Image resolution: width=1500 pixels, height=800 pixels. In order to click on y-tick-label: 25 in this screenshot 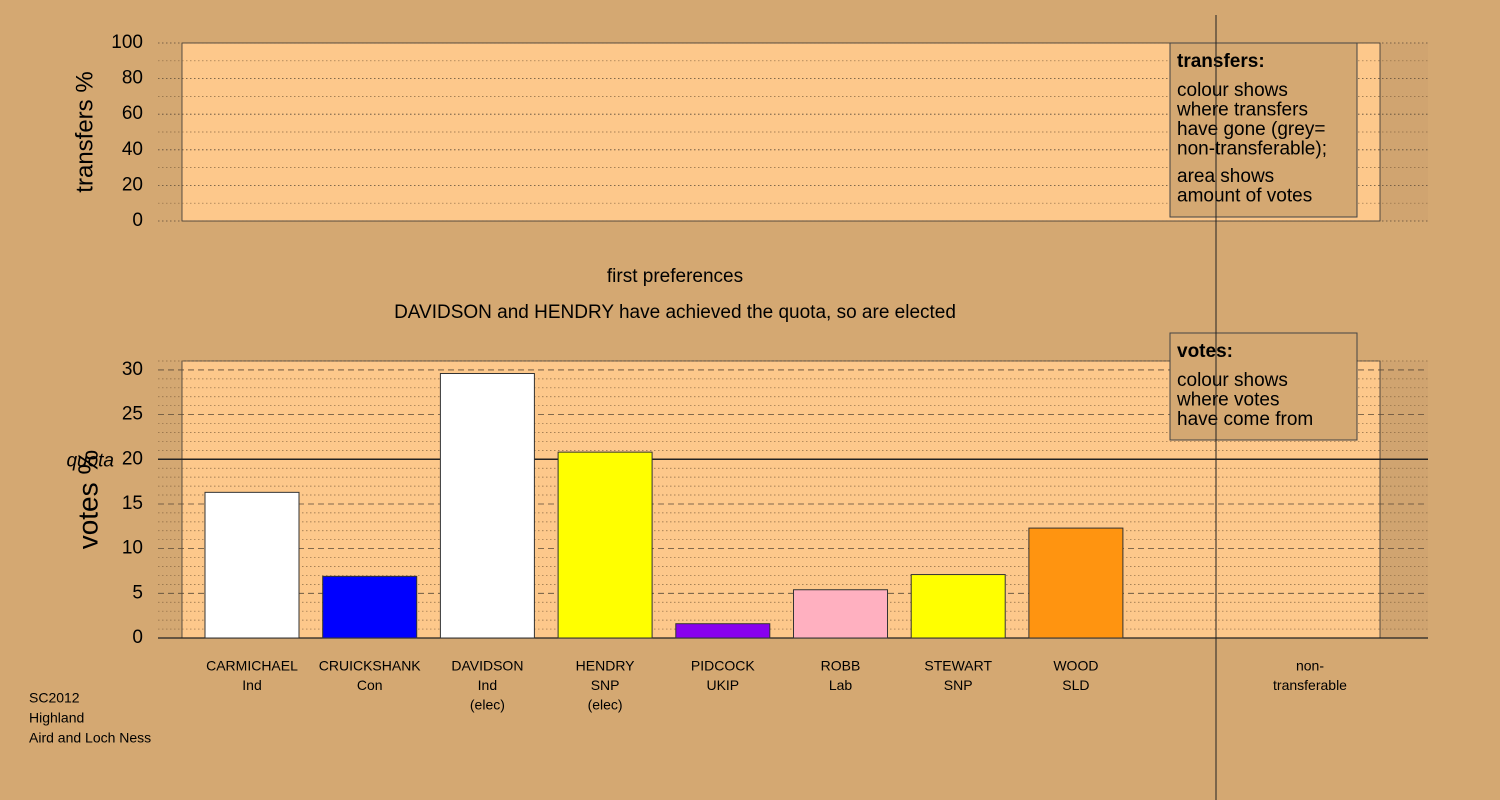, I will do `click(132, 414)`.